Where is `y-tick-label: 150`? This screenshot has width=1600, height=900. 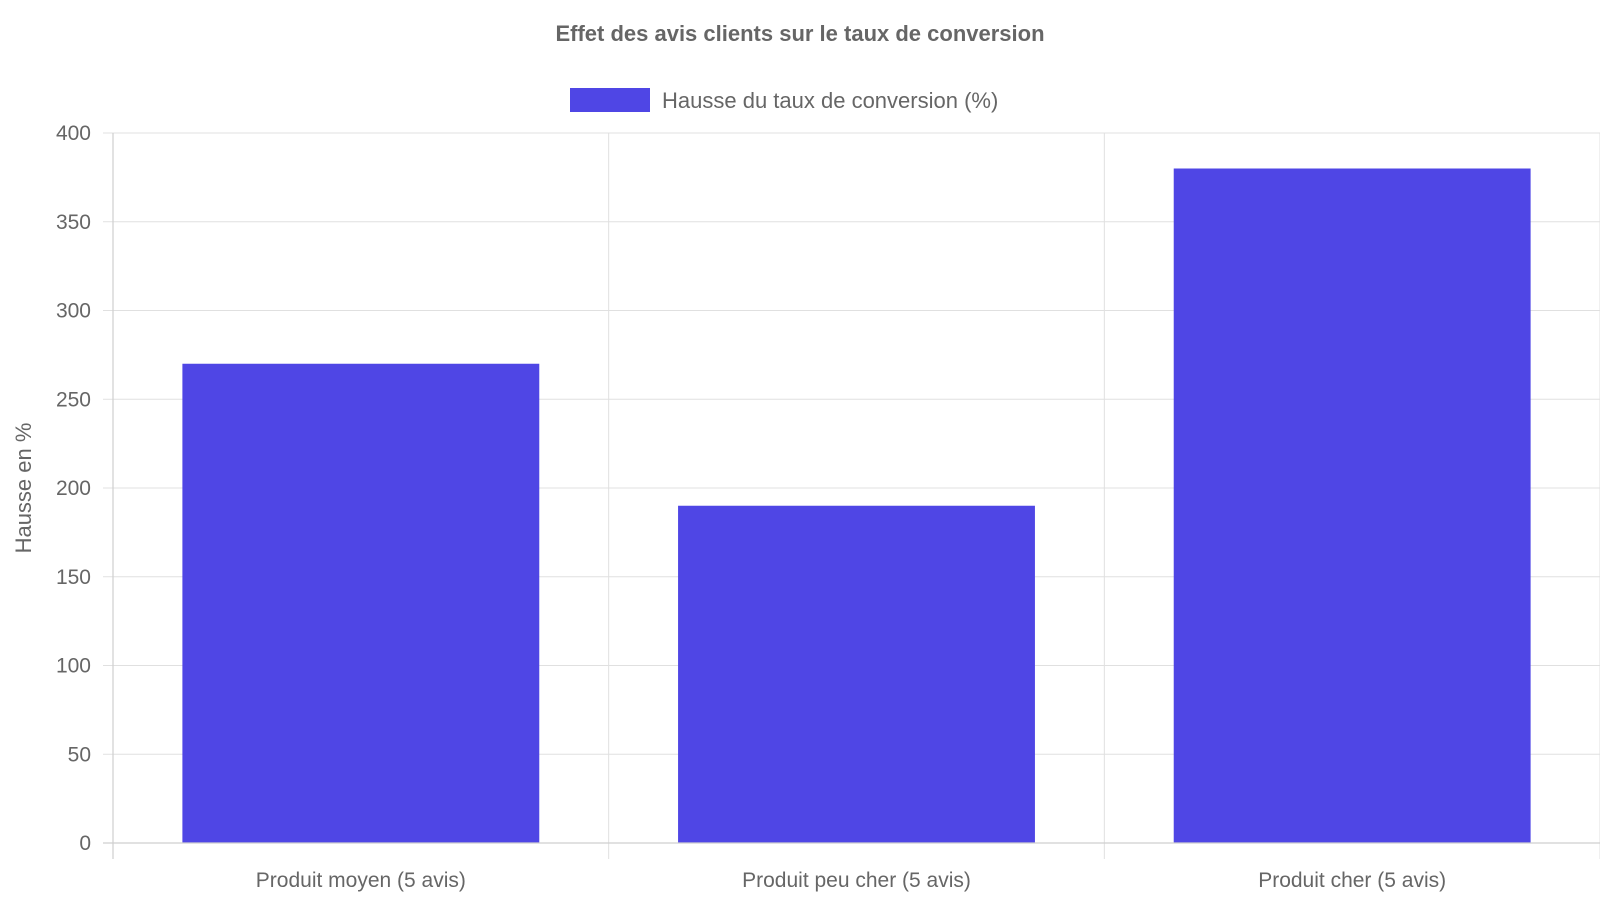 y-tick-label: 150 is located at coordinates (73, 577).